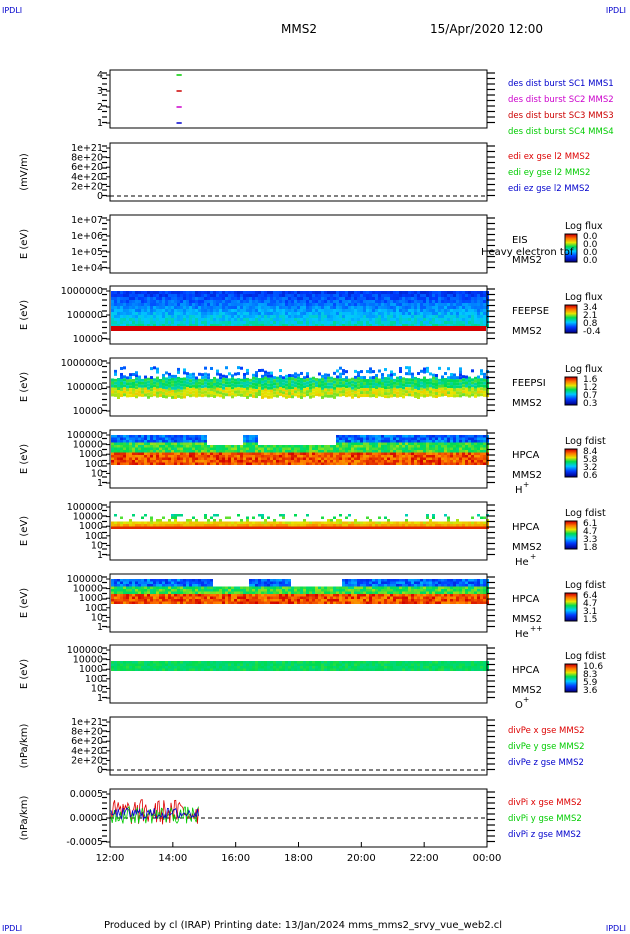  I want to click on panel-frame, so click(298, 459).